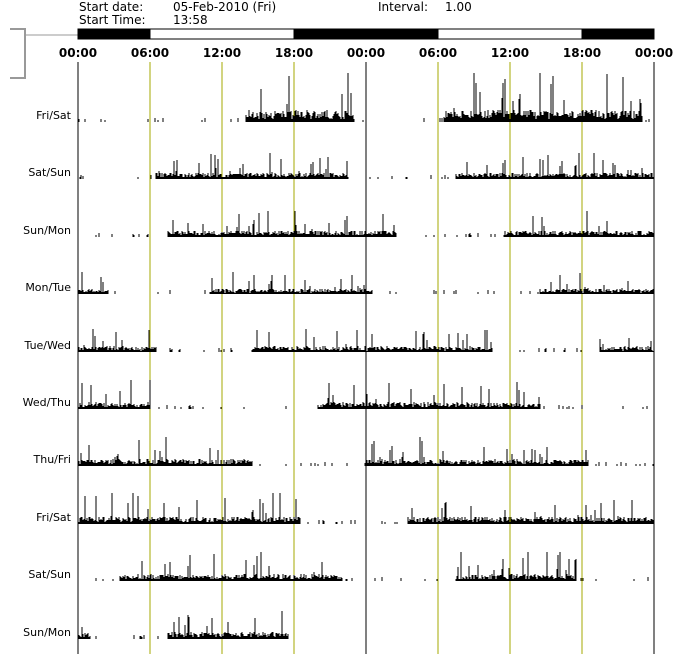 This screenshot has height=654, width=680. Describe the element at coordinates (190, 20) in the screenshot. I see `start-time-value: 13:58` at that location.